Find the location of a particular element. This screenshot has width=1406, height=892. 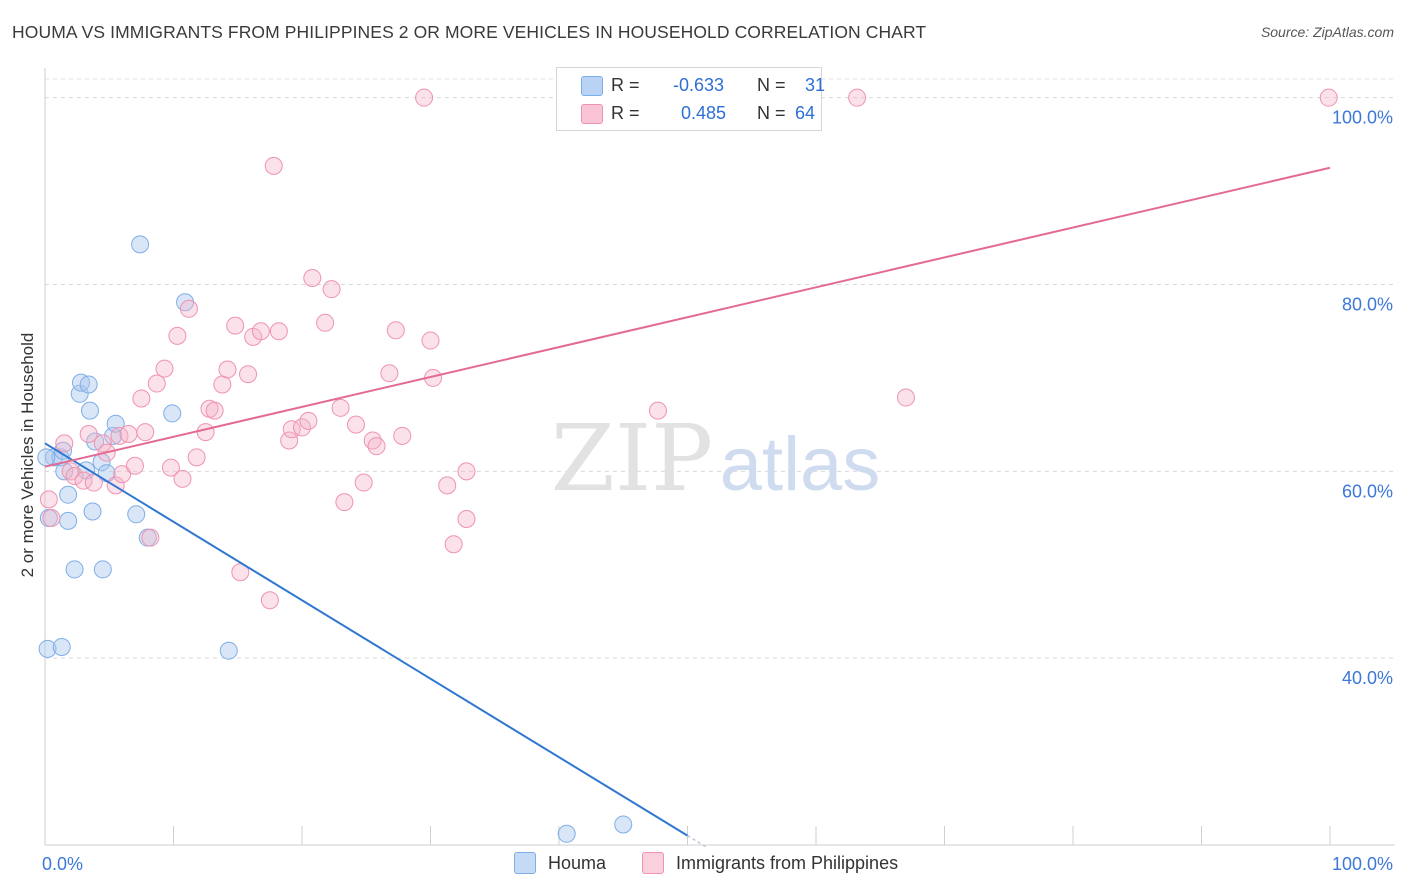

watermark-zip: ZIP is located at coordinates (632, 458).